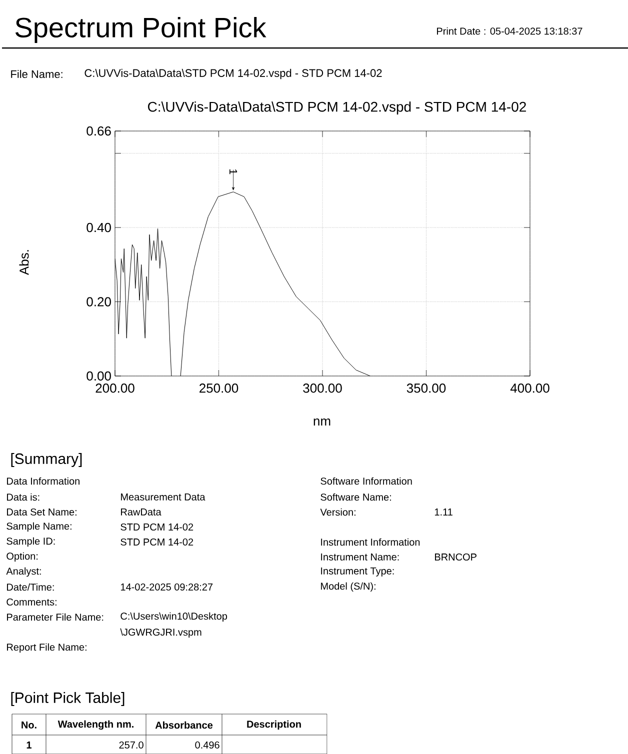 This screenshot has width=628, height=754. What do you see at coordinates (274, 725) in the screenshot?
I see `text: Description` at bounding box center [274, 725].